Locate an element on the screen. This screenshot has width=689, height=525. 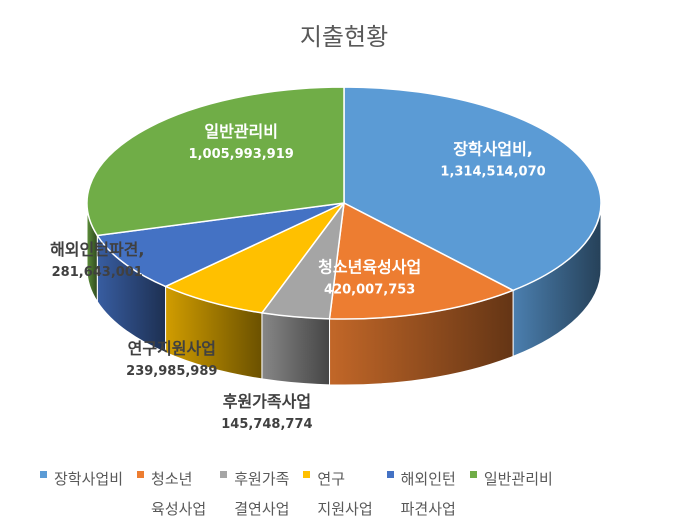
legend: 장학사업비 청소년 육성사업 후원가족 결연사업 연구 지원사업 해외인턴 파견사업 일반관리비 is located at coordinates (360, 494).